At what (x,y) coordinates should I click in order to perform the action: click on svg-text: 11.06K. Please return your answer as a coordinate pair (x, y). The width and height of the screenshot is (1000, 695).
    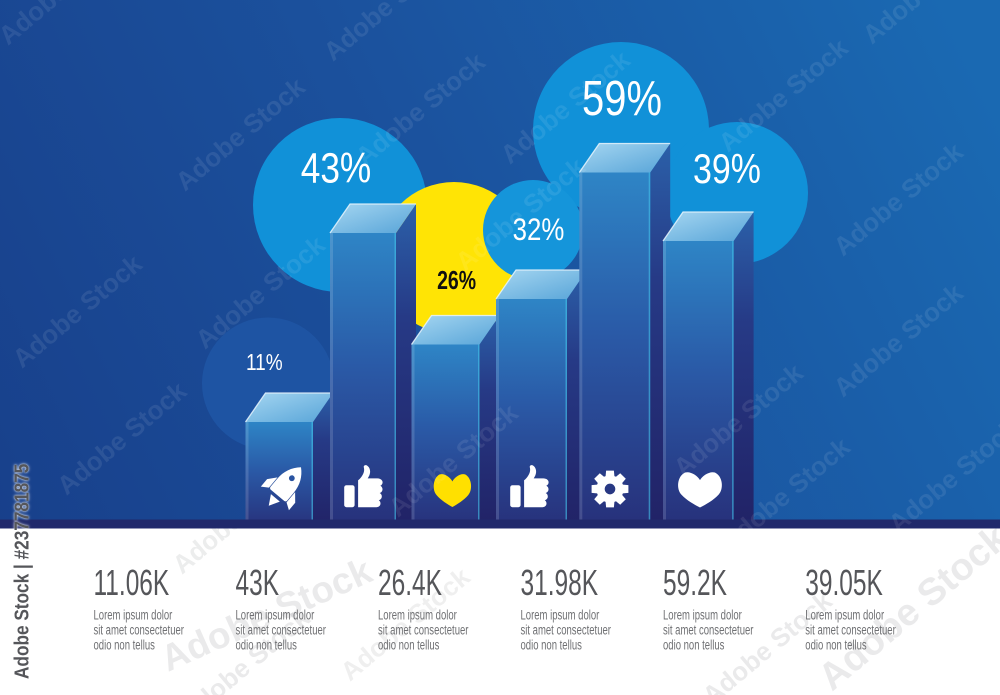
    Looking at the image, I should click on (132, 582).